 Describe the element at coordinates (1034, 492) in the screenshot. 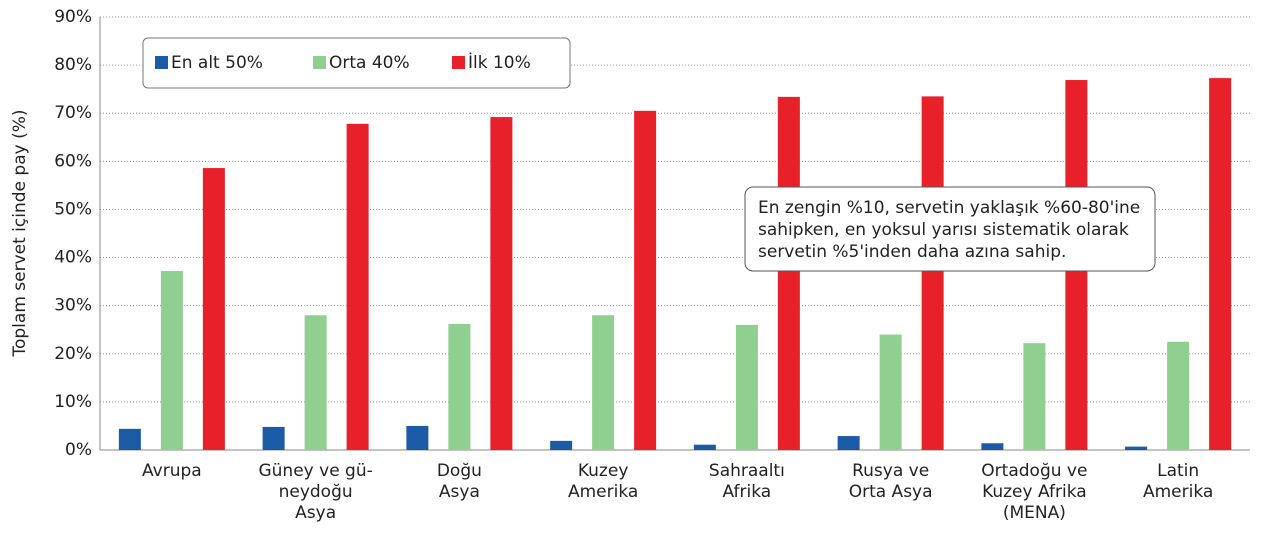

I see `x-tick-label: Kuzey Afrika` at that location.